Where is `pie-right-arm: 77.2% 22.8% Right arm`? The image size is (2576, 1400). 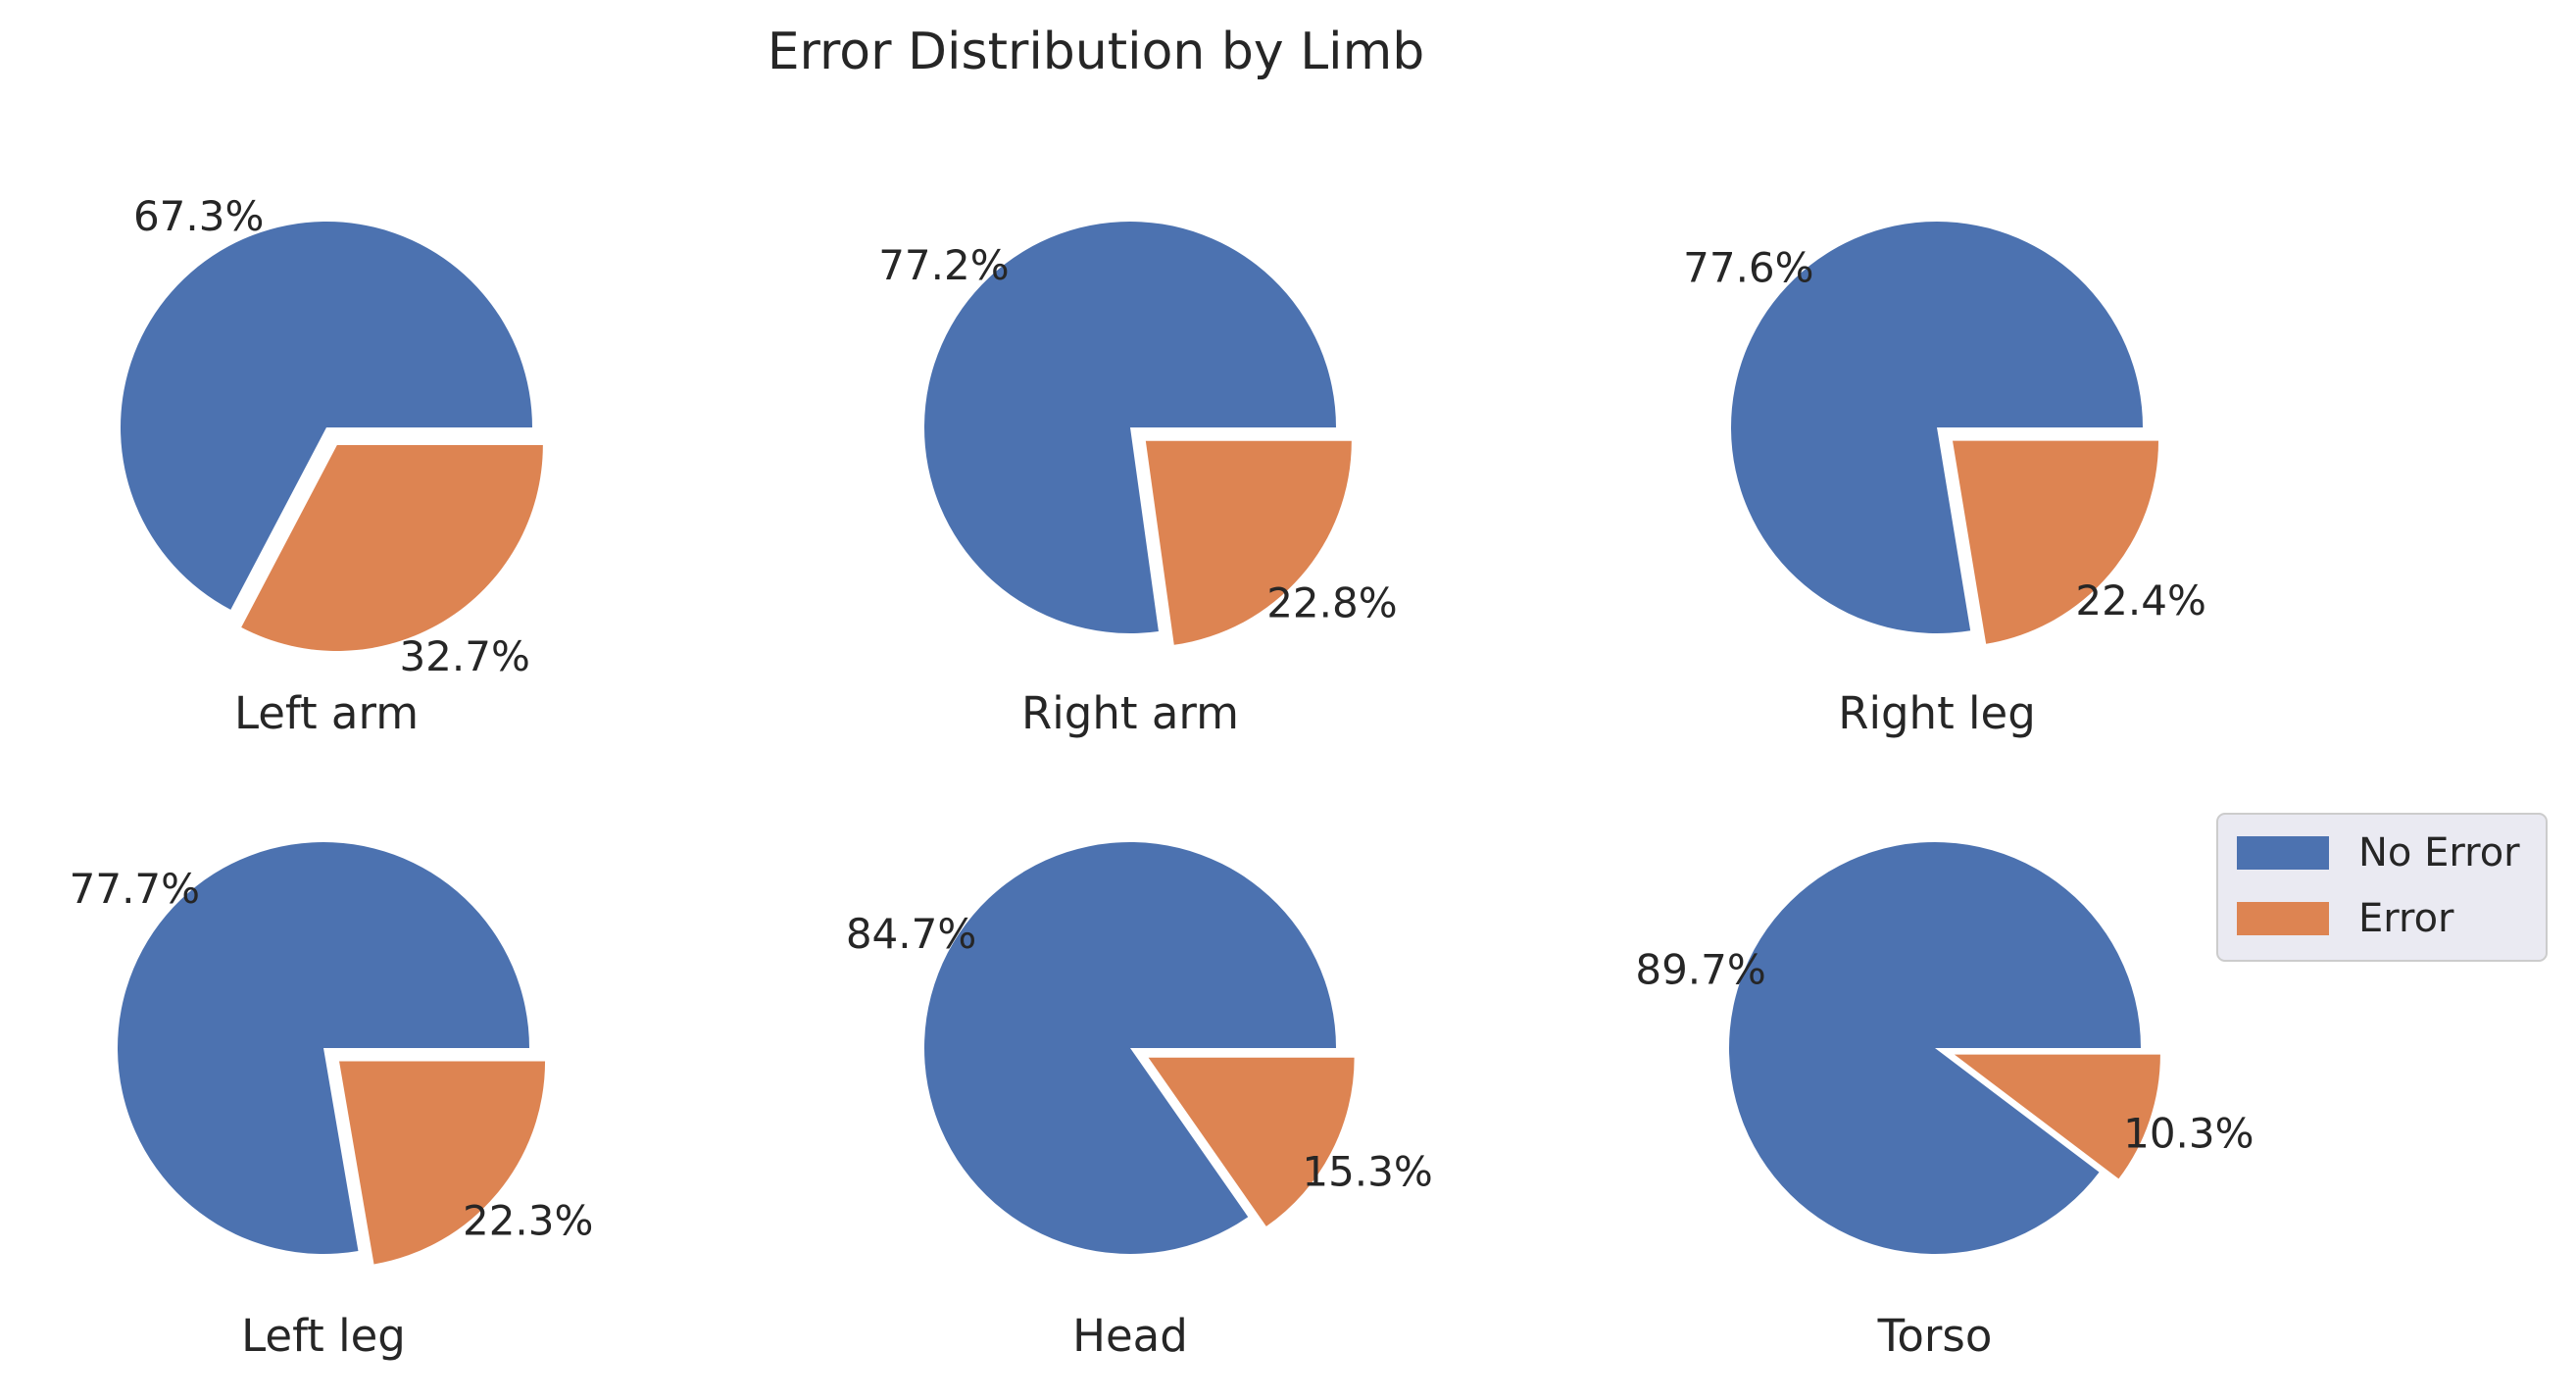 pie-right-arm: 77.2% 22.8% Right arm is located at coordinates (1138, 480).